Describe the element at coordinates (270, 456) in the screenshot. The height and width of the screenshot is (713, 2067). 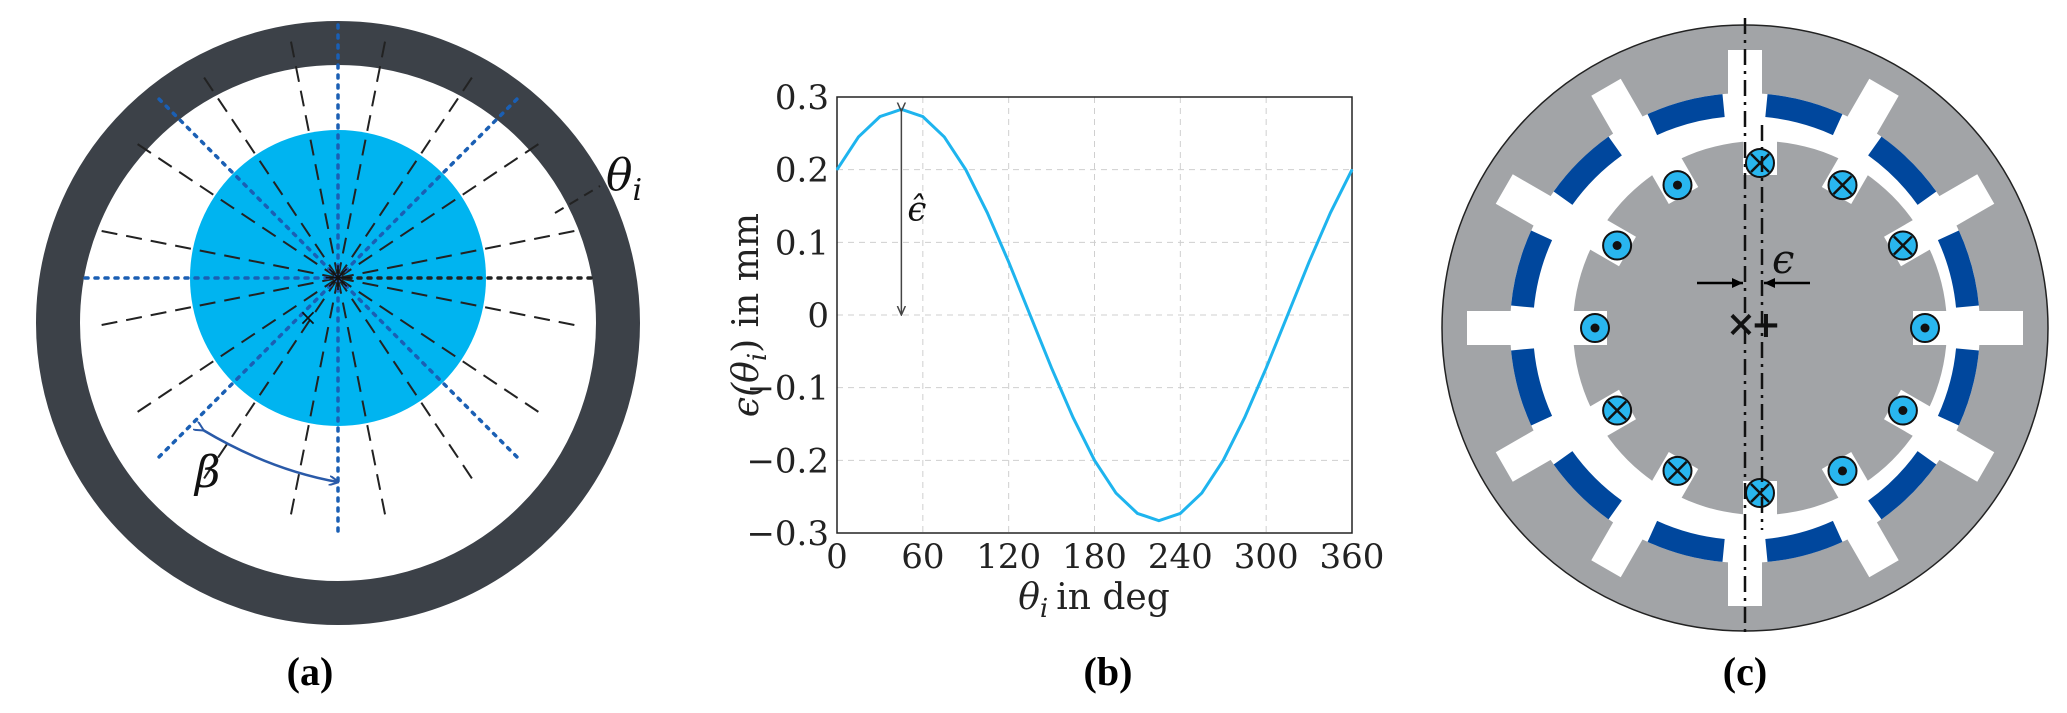
I see `beta-arc` at that location.